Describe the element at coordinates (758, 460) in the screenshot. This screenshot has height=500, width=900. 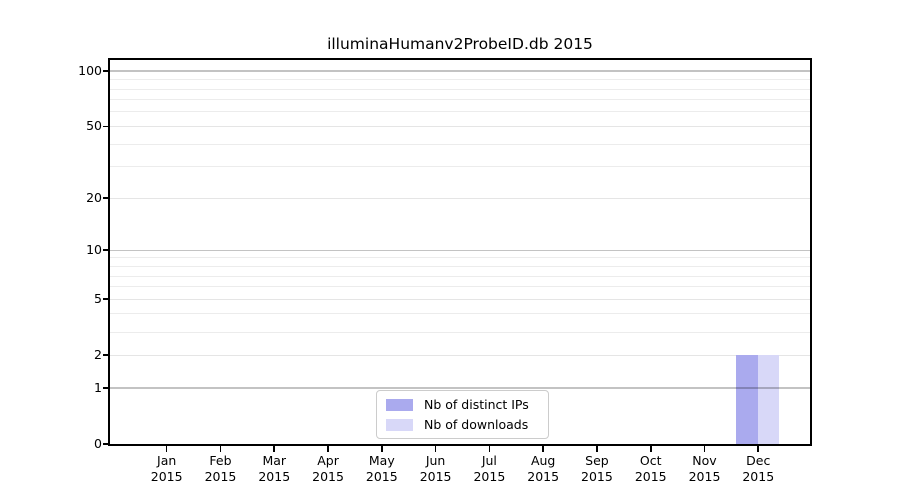
I see `x-tick-month: Dec` at that location.